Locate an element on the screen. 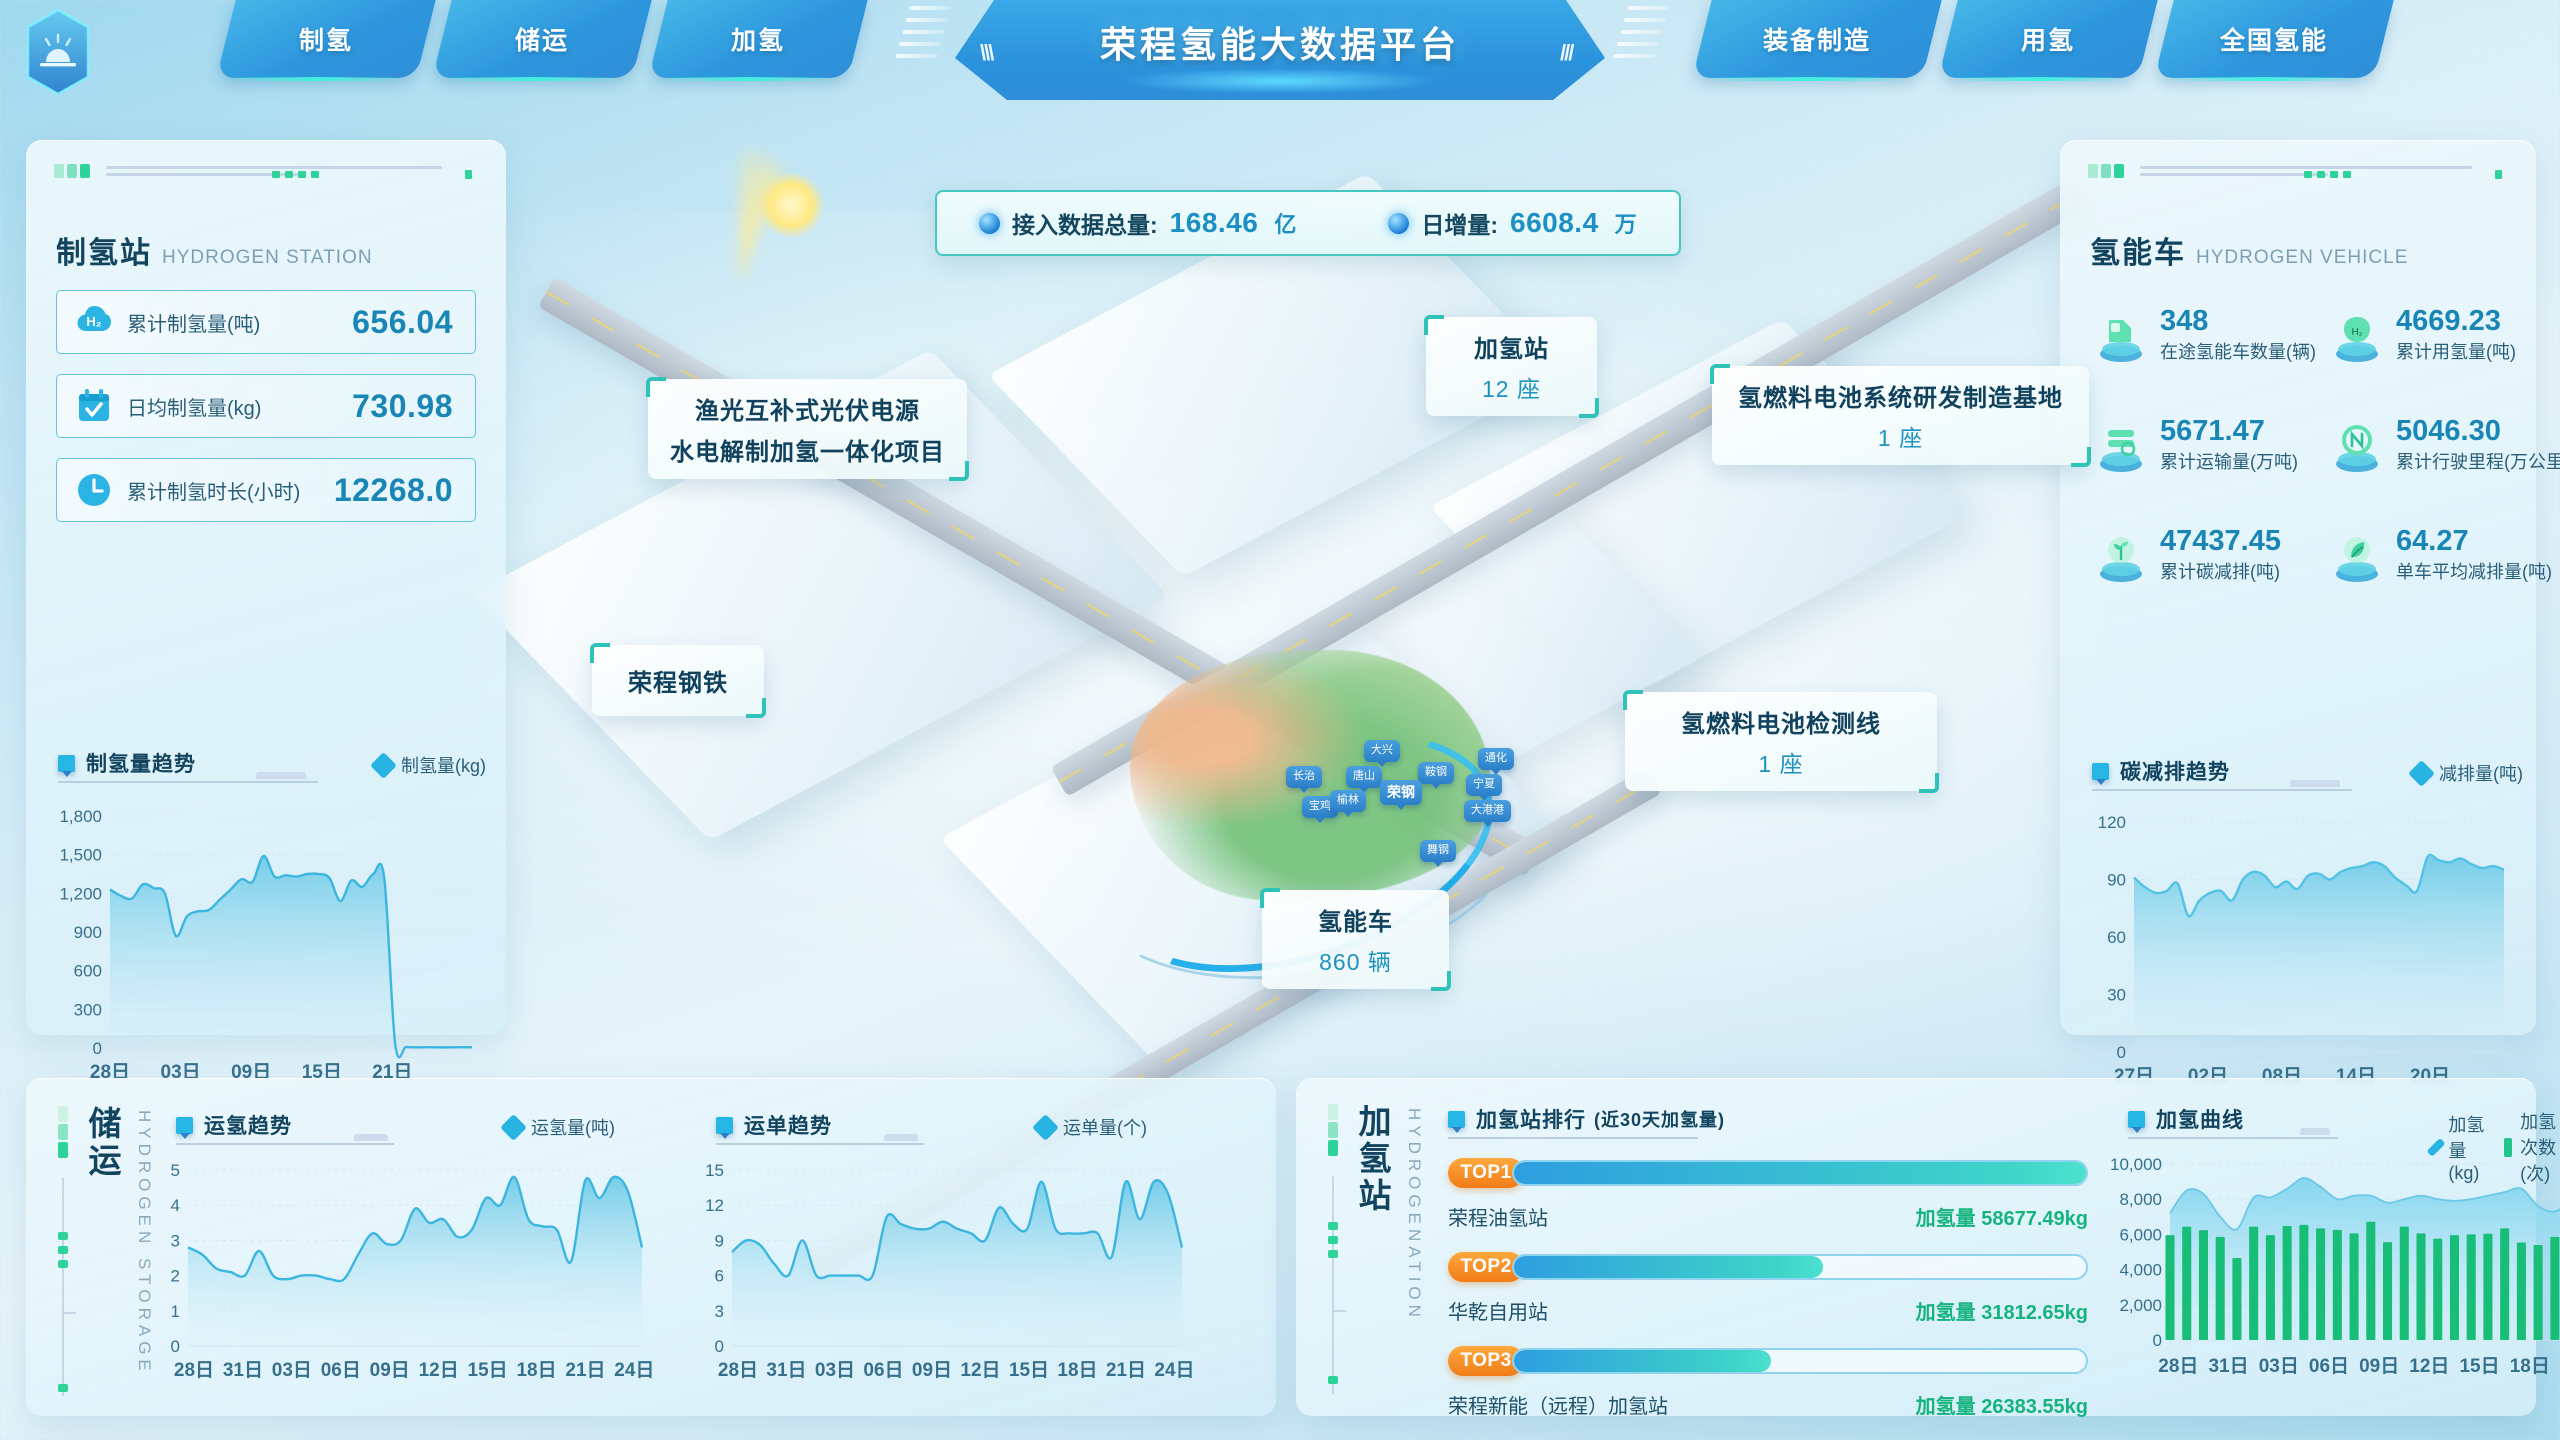  stat-label: 累计制氢量(吨) is located at coordinates (194, 324).